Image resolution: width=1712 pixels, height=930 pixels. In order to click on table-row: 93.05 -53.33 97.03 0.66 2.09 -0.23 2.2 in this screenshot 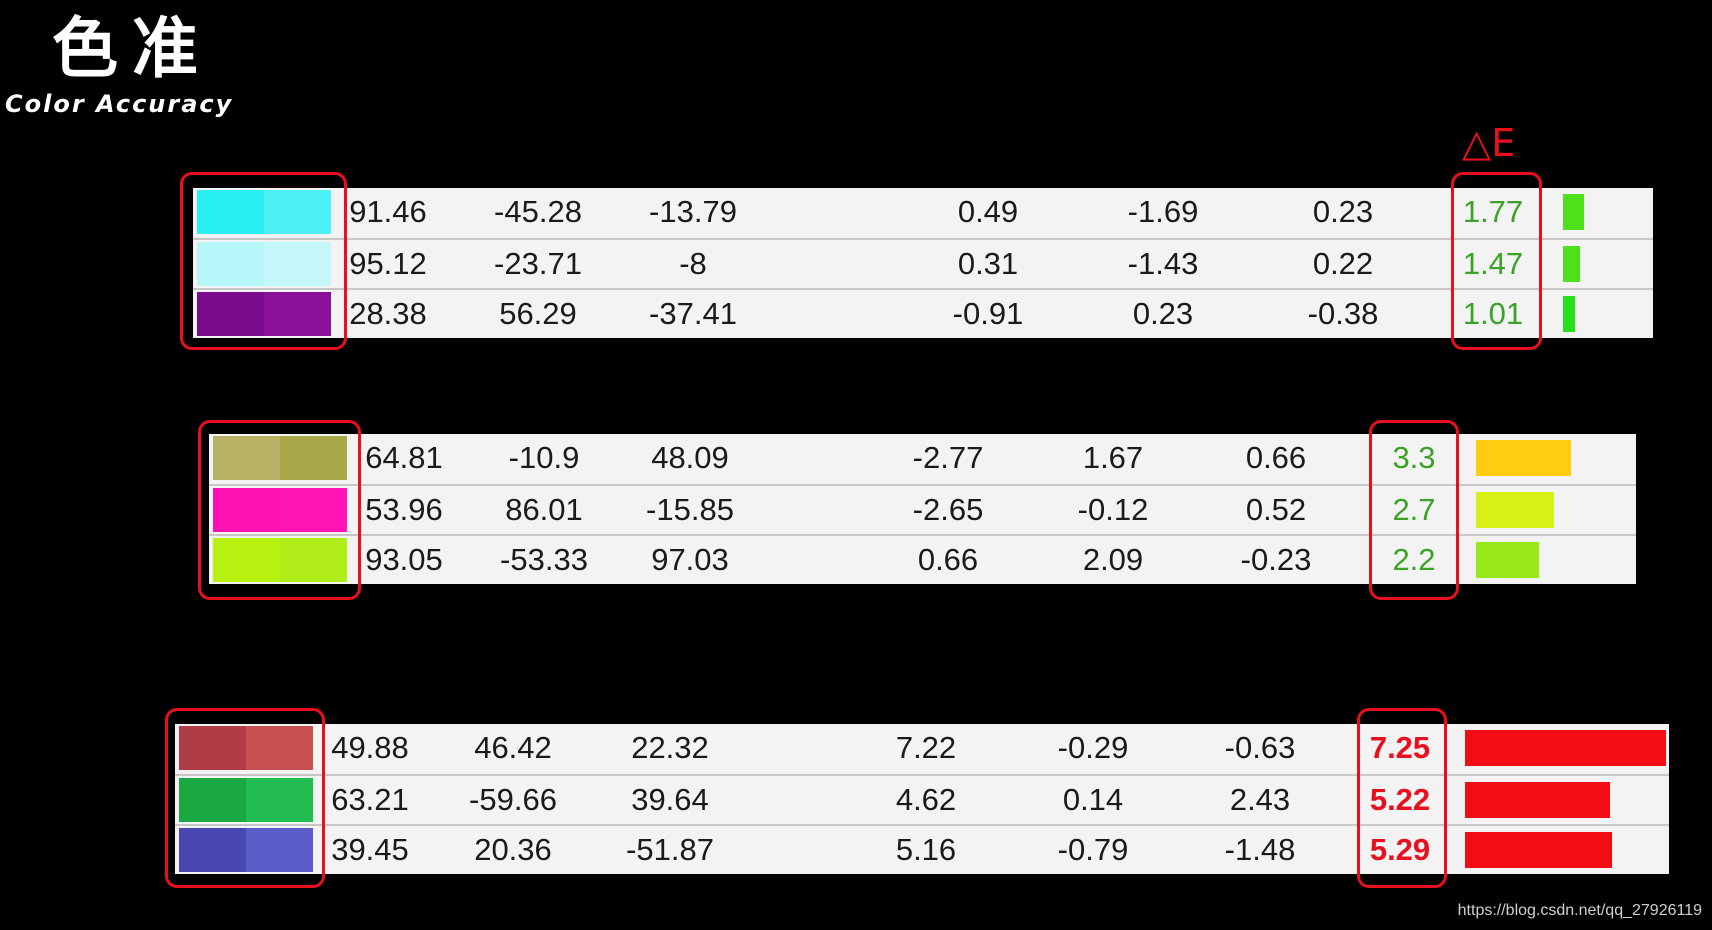, I will do `click(922, 559)`.